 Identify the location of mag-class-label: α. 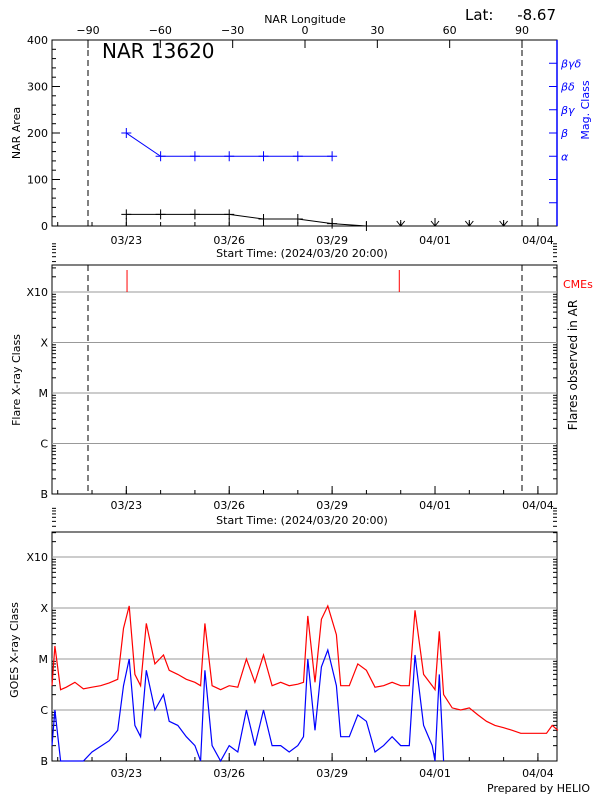
(565, 156).